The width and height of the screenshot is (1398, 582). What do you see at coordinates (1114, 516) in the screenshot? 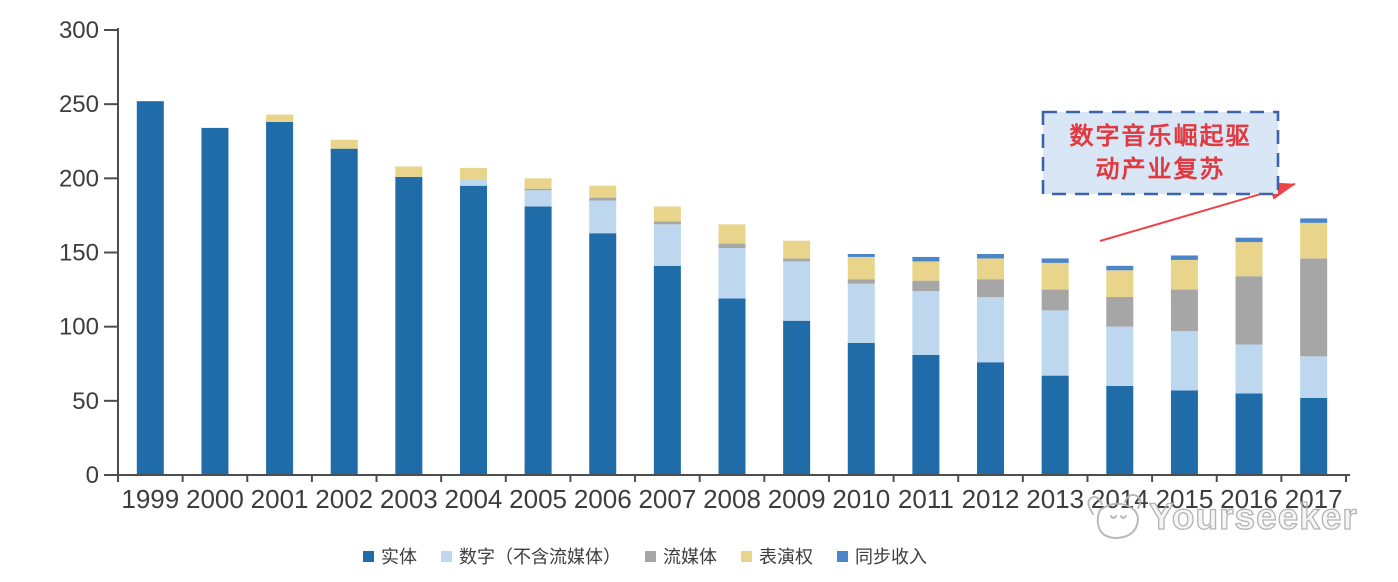
I see `yourseeker-logo-icon` at bounding box center [1114, 516].